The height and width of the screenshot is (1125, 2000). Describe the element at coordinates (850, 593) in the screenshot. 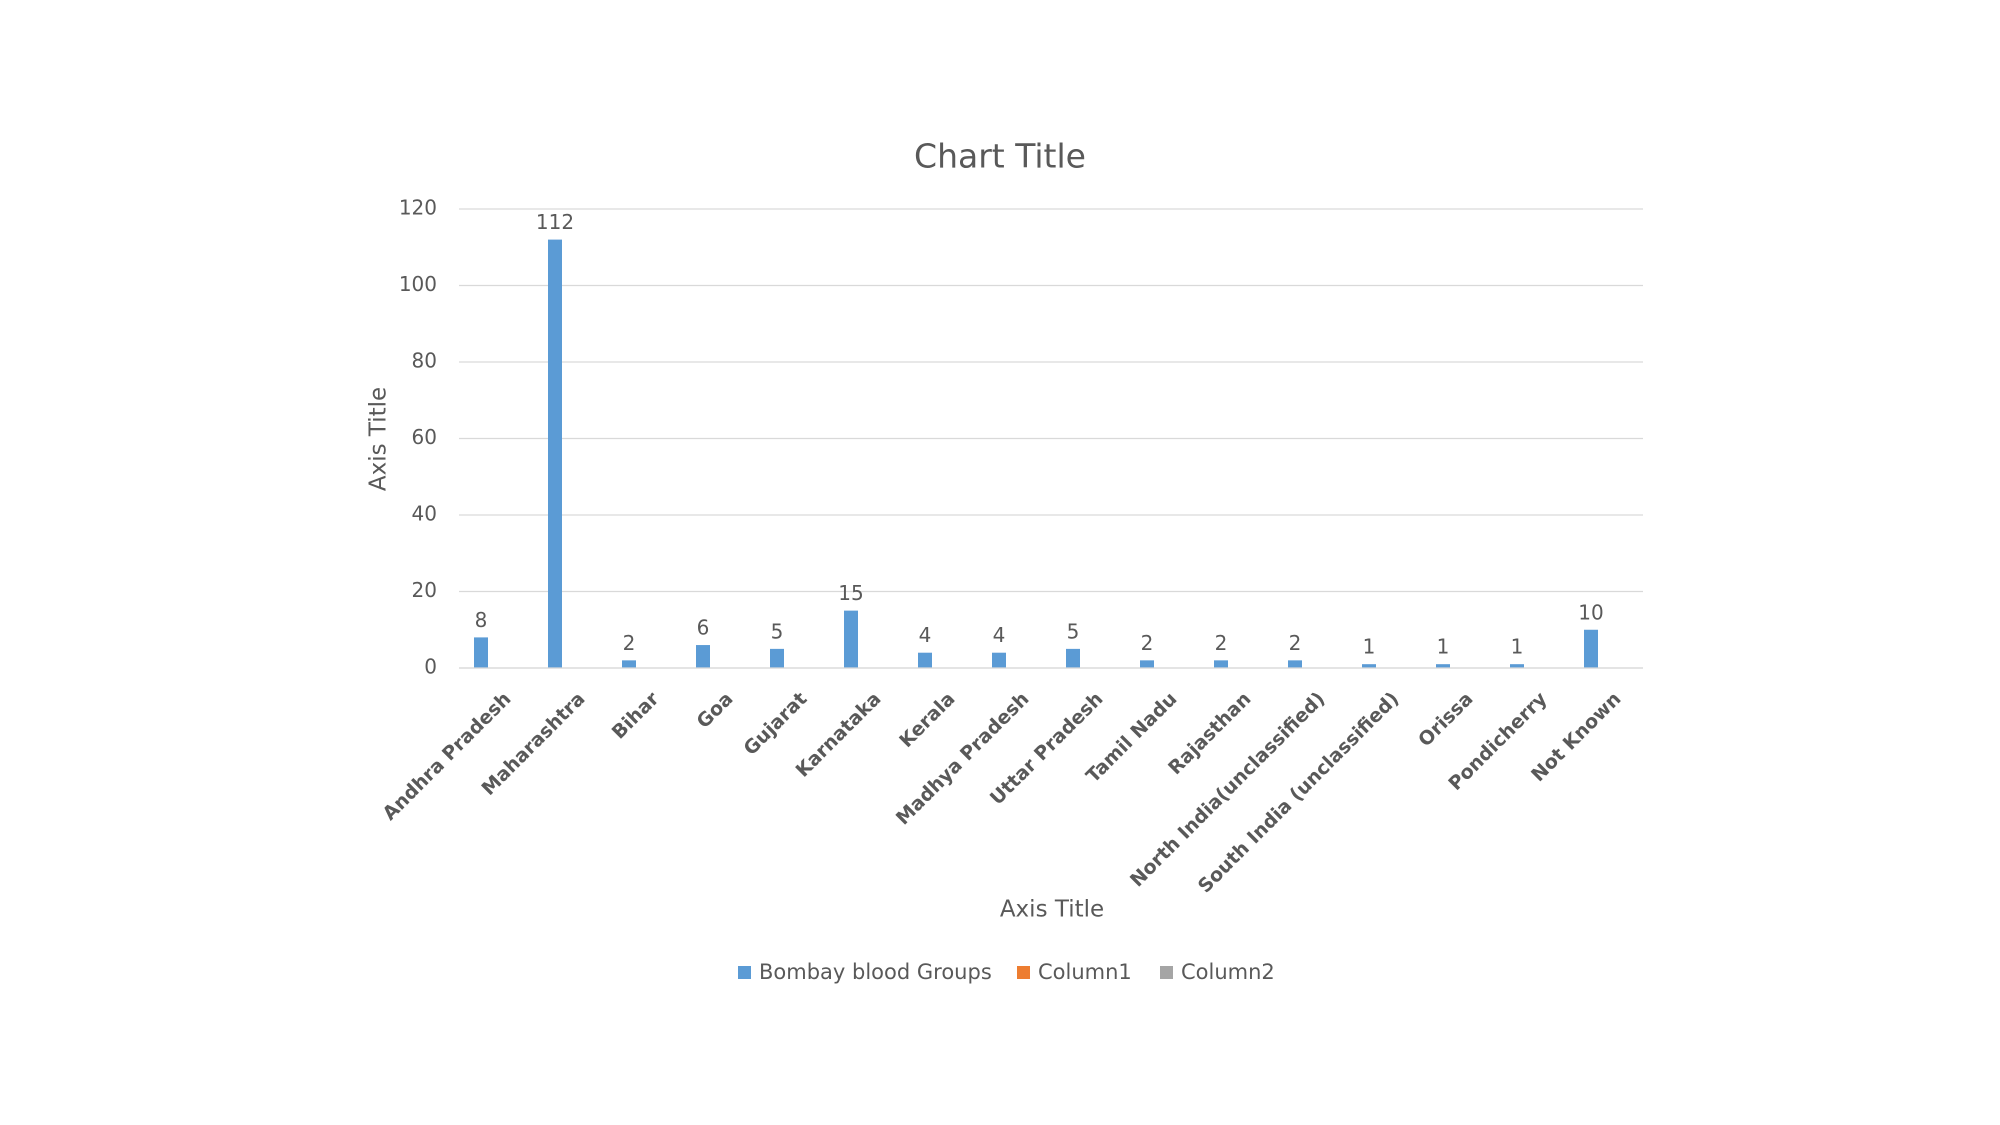

I see `data-label: 15` at that location.